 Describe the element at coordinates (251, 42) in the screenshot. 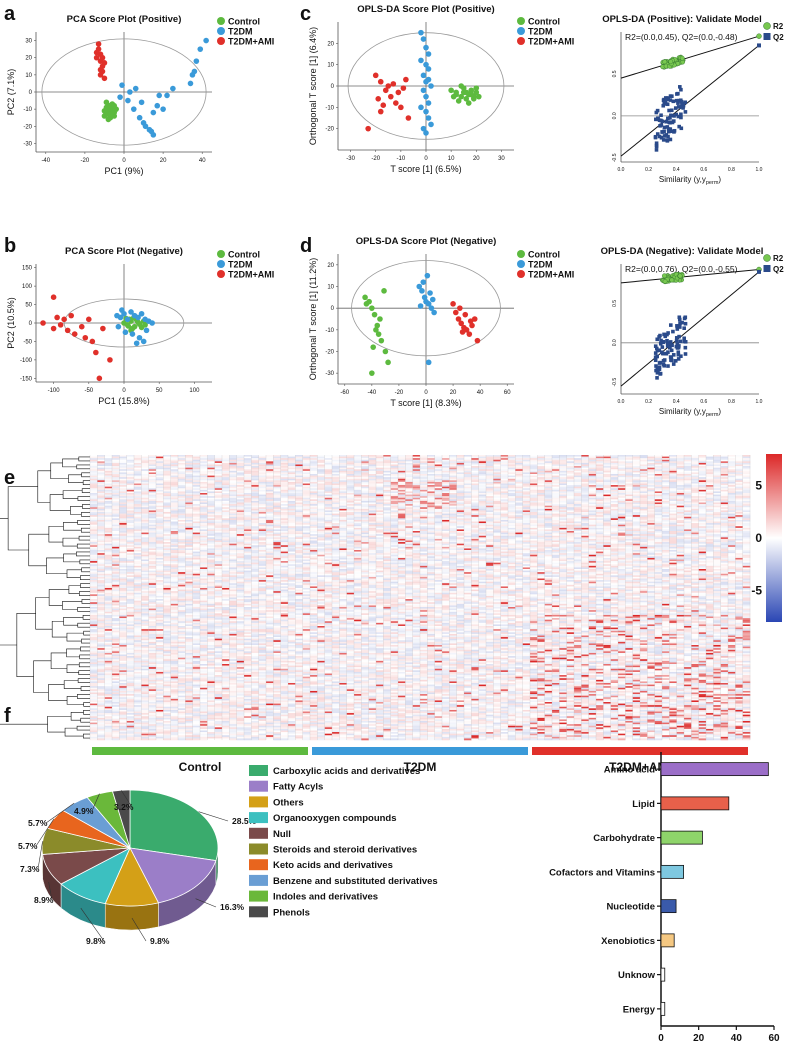

I see `legend-label-a-2: T2DM+AMI` at that location.